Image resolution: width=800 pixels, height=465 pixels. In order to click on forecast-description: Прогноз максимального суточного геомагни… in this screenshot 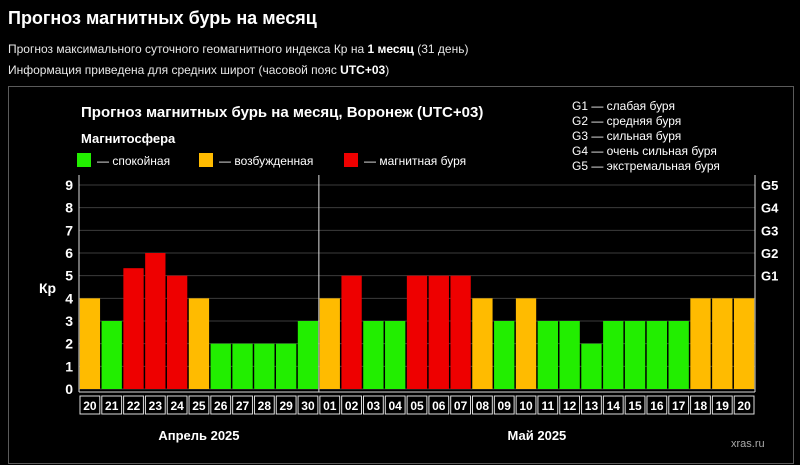, I will do `click(238, 49)`.